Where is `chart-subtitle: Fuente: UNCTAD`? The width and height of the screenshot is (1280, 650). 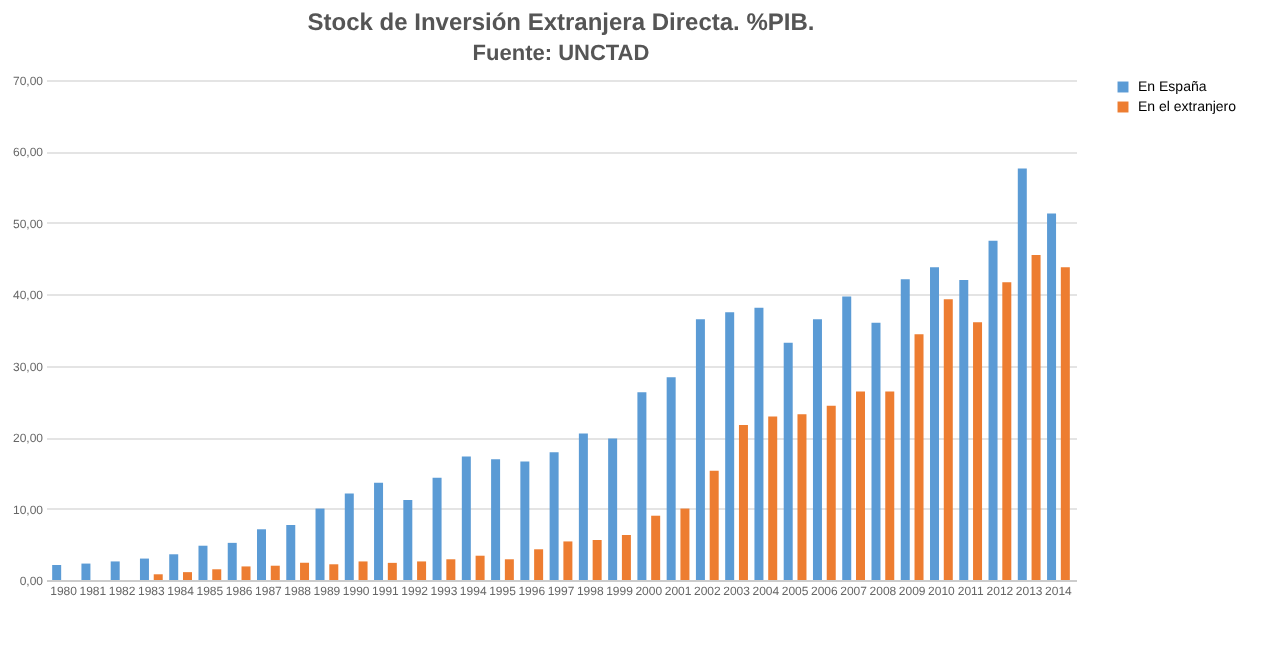
chart-subtitle: Fuente: UNCTAD is located at coordinates (561, 54).